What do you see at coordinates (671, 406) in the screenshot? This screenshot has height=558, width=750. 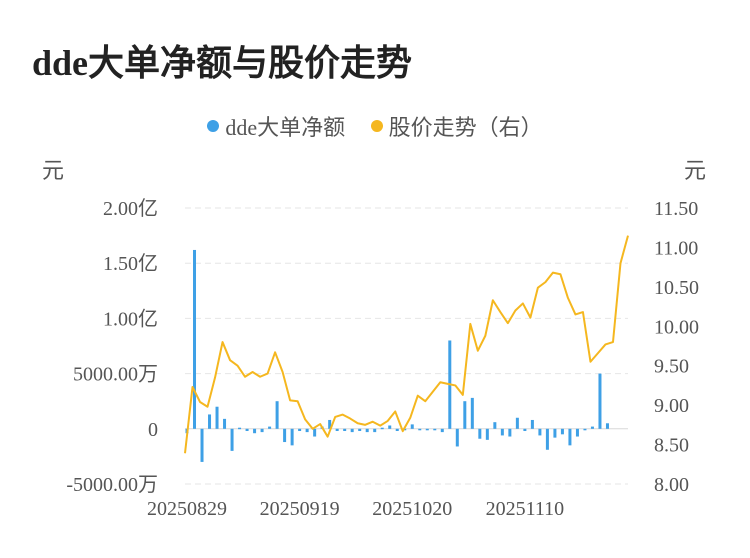 I see `right-tick-label: 9.00` at bounding box center [671, 406].